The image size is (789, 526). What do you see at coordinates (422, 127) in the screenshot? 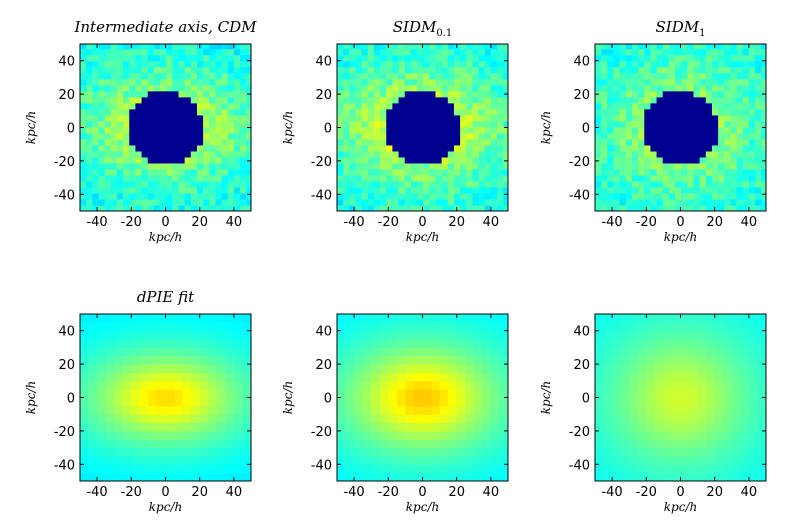
I see `heatmap-image` at bounding box center [422, 127].